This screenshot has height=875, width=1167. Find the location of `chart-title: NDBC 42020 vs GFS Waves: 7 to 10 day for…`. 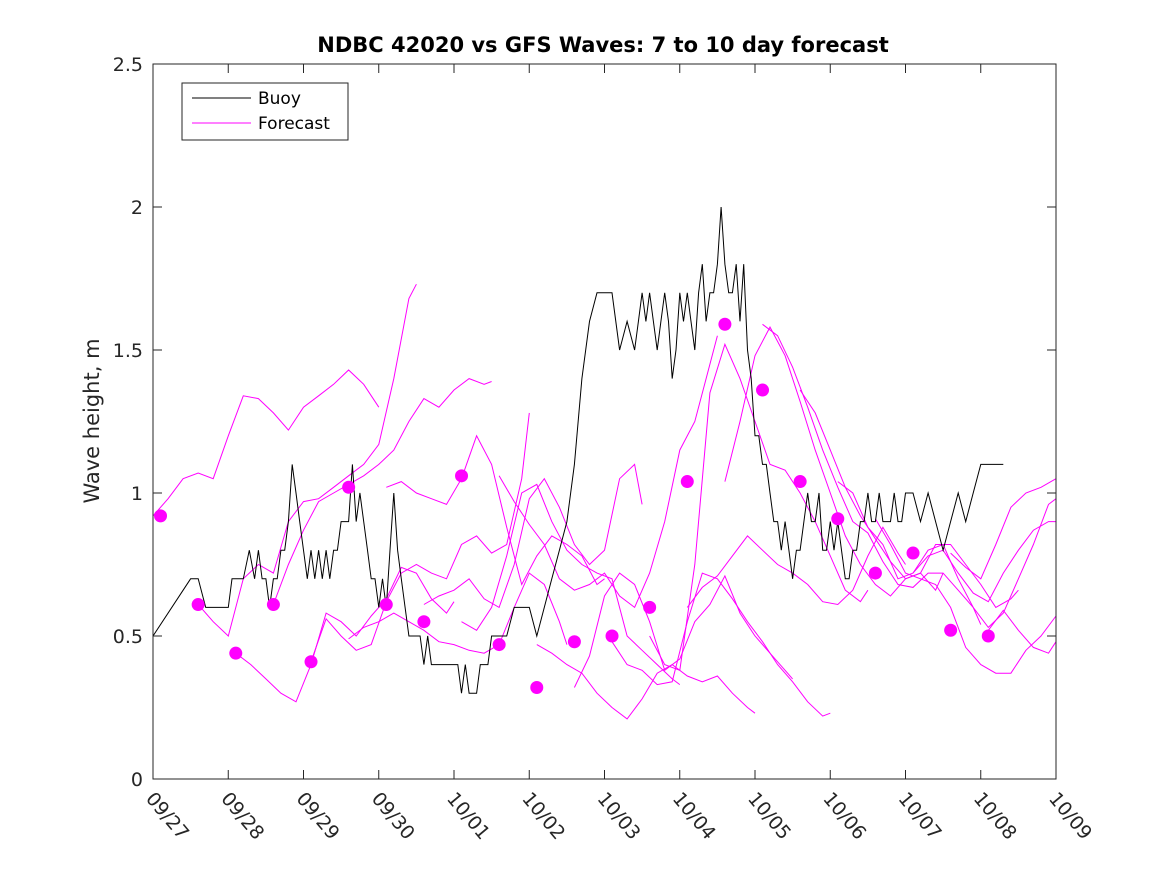

chart-title: NDBC 42020 vs GFS Waves: 7 to 10 day for… is located at coordinates (602, 45).